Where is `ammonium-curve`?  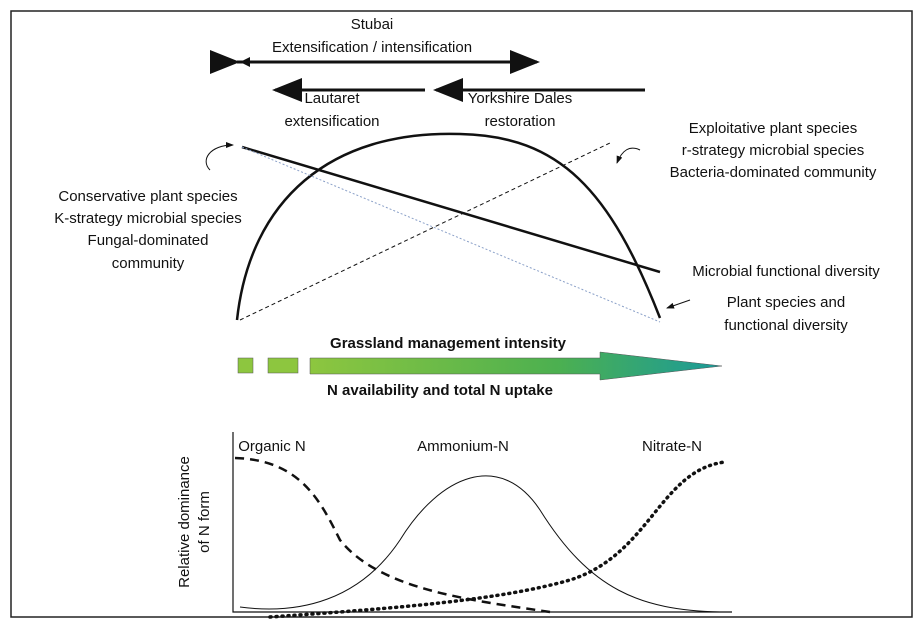
ammonium-curve is located at coordinates (480, 544).